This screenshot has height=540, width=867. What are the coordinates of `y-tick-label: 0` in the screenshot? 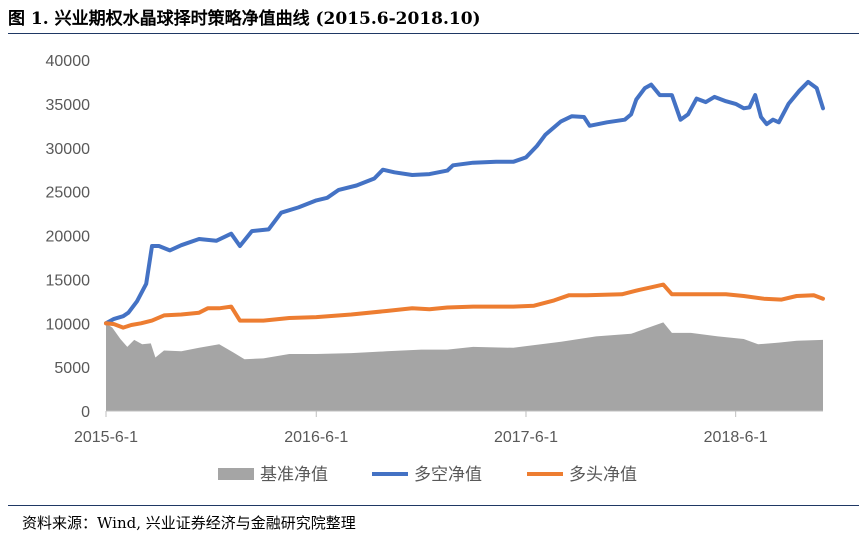 It's located at (85, 412).